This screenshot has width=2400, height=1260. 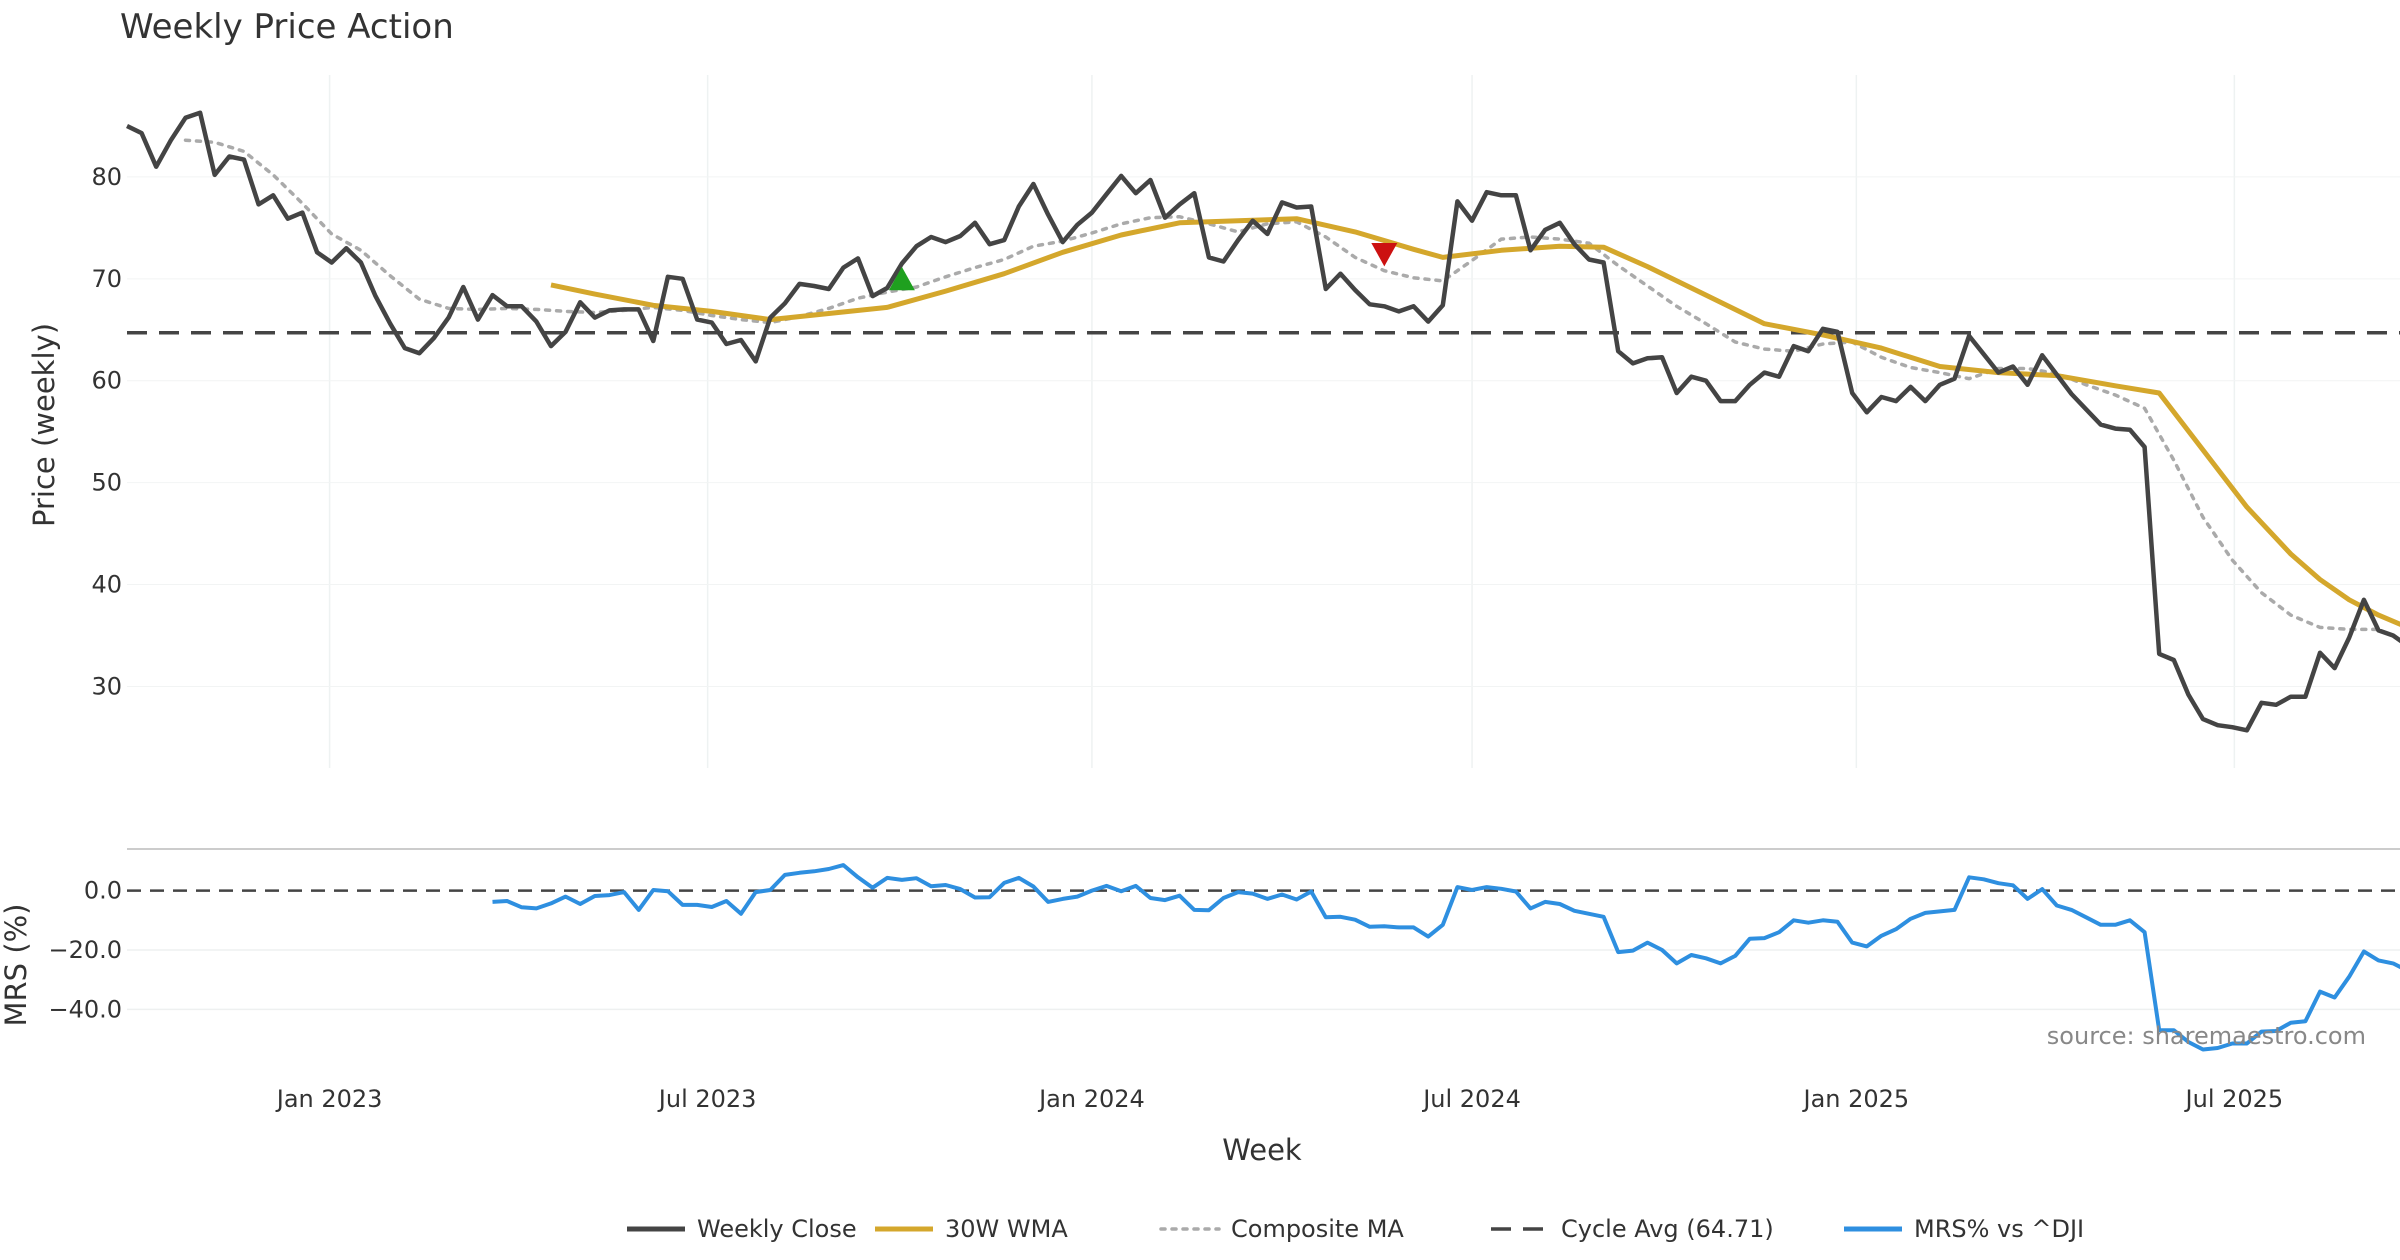 What do you see at coordinates (106, 279) in the screenshot?
I see `price-y-tick-label: 70` at bounding box center [106, 279].